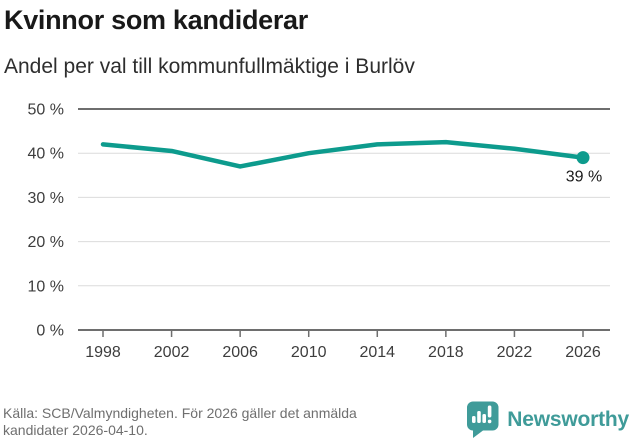  What do you see at coordinates (240, 352) in the screenshot?
I see `x-tick-label: 2006` at bounding box center [240, 352].